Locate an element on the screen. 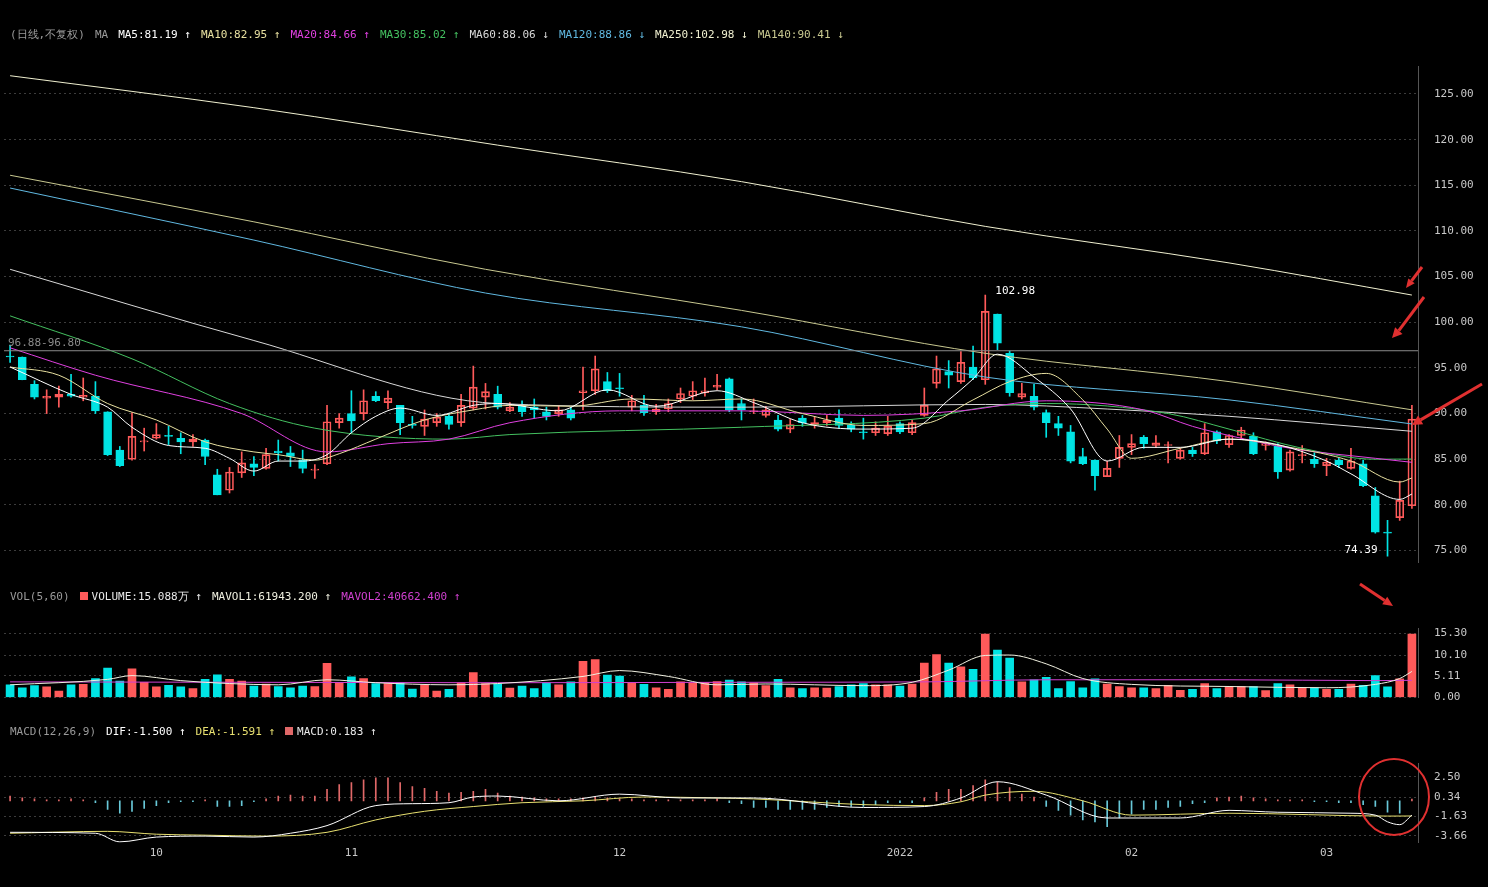 This screenshot has width=1488, height=887. text: MAVOL1:61943.200 ↑ is located at coordinates (271, 596).